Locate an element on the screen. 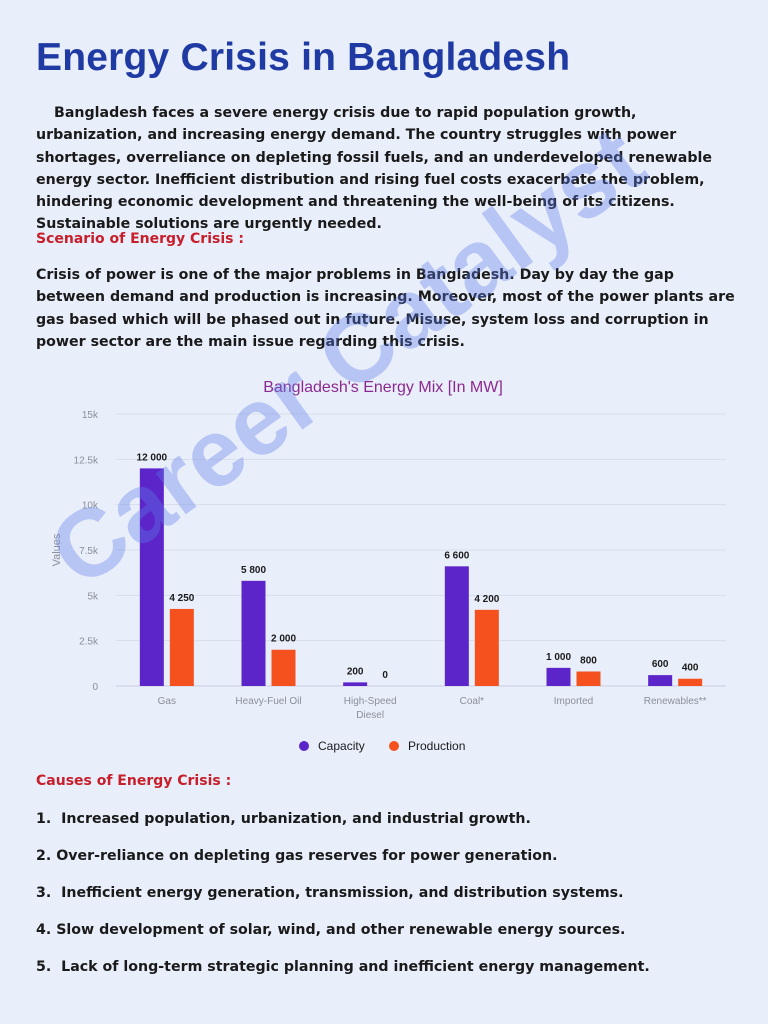 This screenshot has width=768, height=1024. legend-marker-production is located at coordinates (394, 746).